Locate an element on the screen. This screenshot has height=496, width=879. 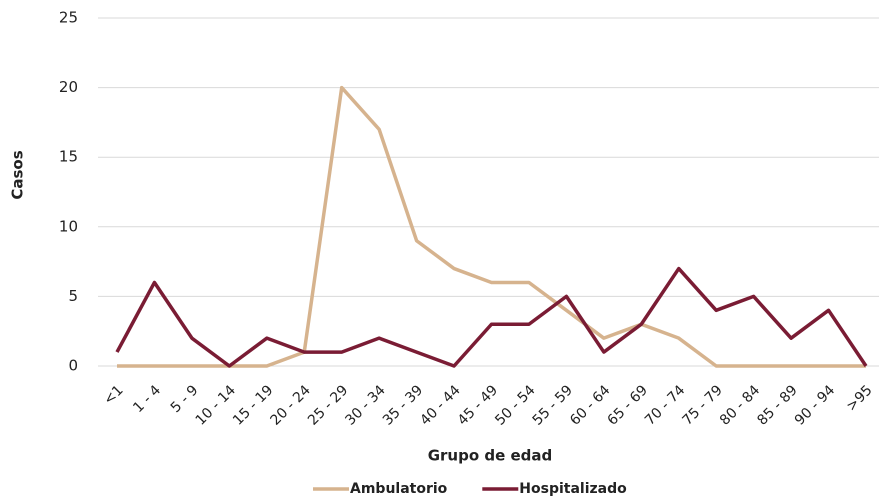
x-tick-label: 45 - 49 is located at coordinates (478, 405).